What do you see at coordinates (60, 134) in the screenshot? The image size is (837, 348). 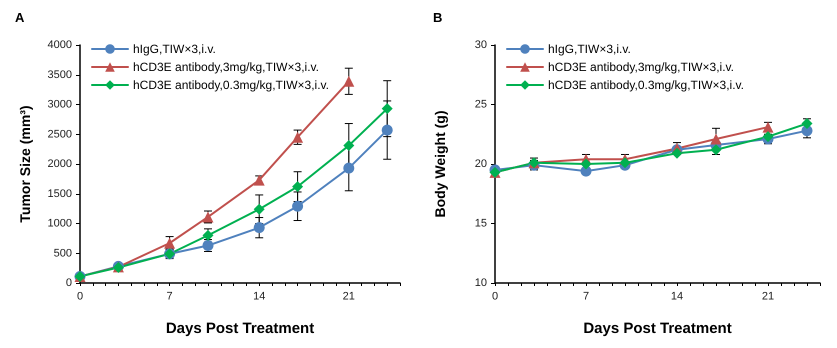 I see `y-tick-label: 2500` at bounding box center [60, 134].